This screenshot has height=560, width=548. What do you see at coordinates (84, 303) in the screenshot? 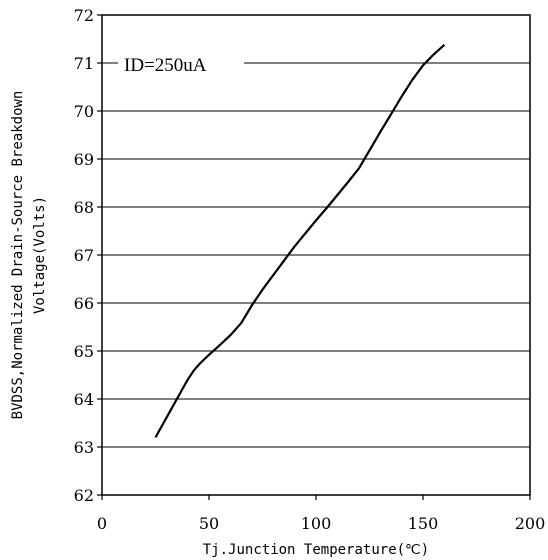
I see `y-tick-label: 66` at bounding box center [84, 303].